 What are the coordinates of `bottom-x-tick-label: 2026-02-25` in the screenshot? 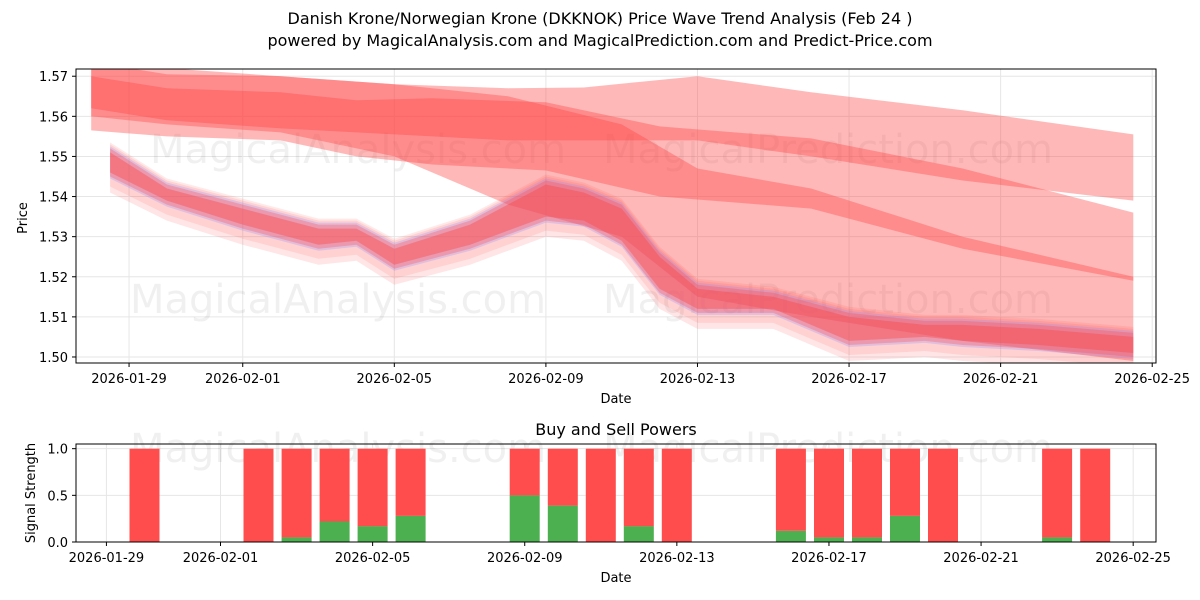 It's located at (1133, 558).